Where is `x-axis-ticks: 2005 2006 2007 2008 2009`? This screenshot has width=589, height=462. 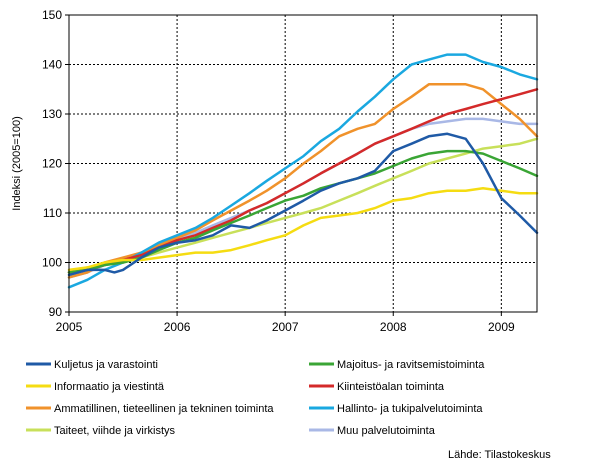
x-axis-ticks: 2005 2006 2007 2008 2009 is located at coordinates (285, 323).